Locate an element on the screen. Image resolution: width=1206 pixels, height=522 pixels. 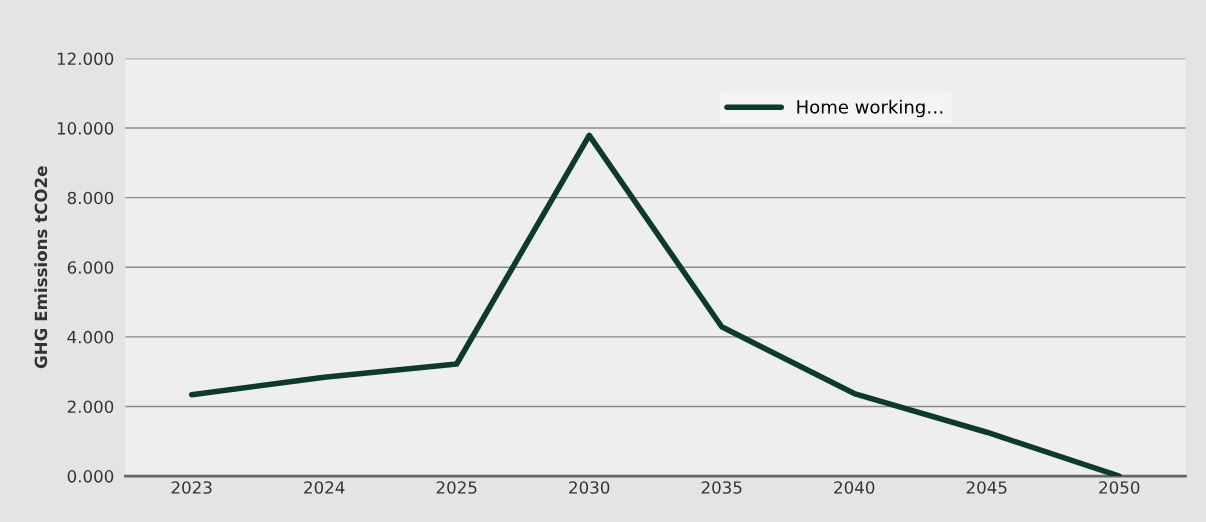
y-tick-label: 6.000 is located at coordinates (90, 267).